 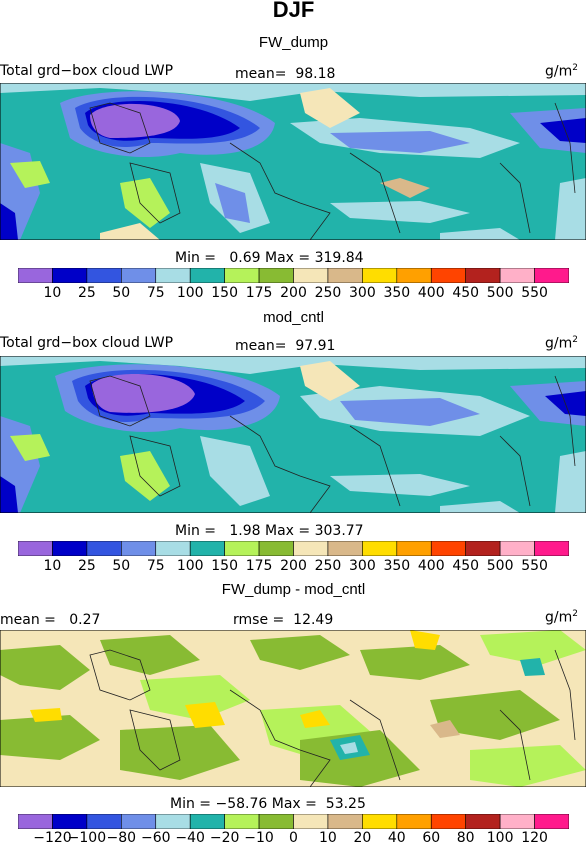 I want to click on colorbar-3-tick-label: 40, so click(x=396, y=838).